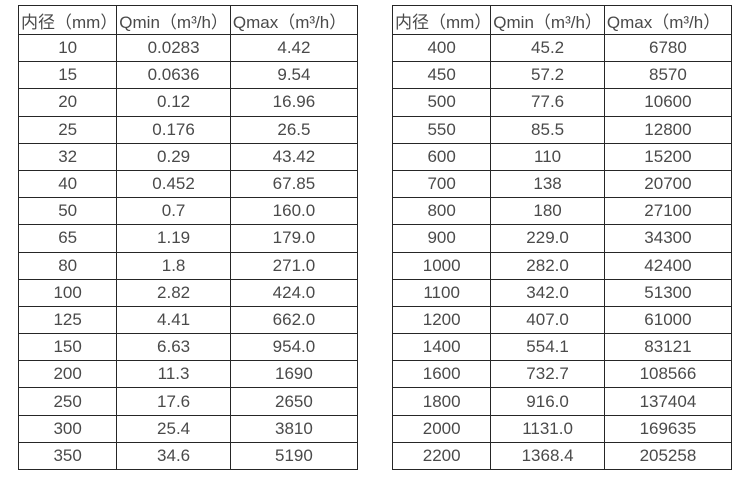 The image size is (750, 483). What do you see at coordinates (441, 456) in the screenshot?
I see `table-cell: 2200` at bounding box center [441, 456].